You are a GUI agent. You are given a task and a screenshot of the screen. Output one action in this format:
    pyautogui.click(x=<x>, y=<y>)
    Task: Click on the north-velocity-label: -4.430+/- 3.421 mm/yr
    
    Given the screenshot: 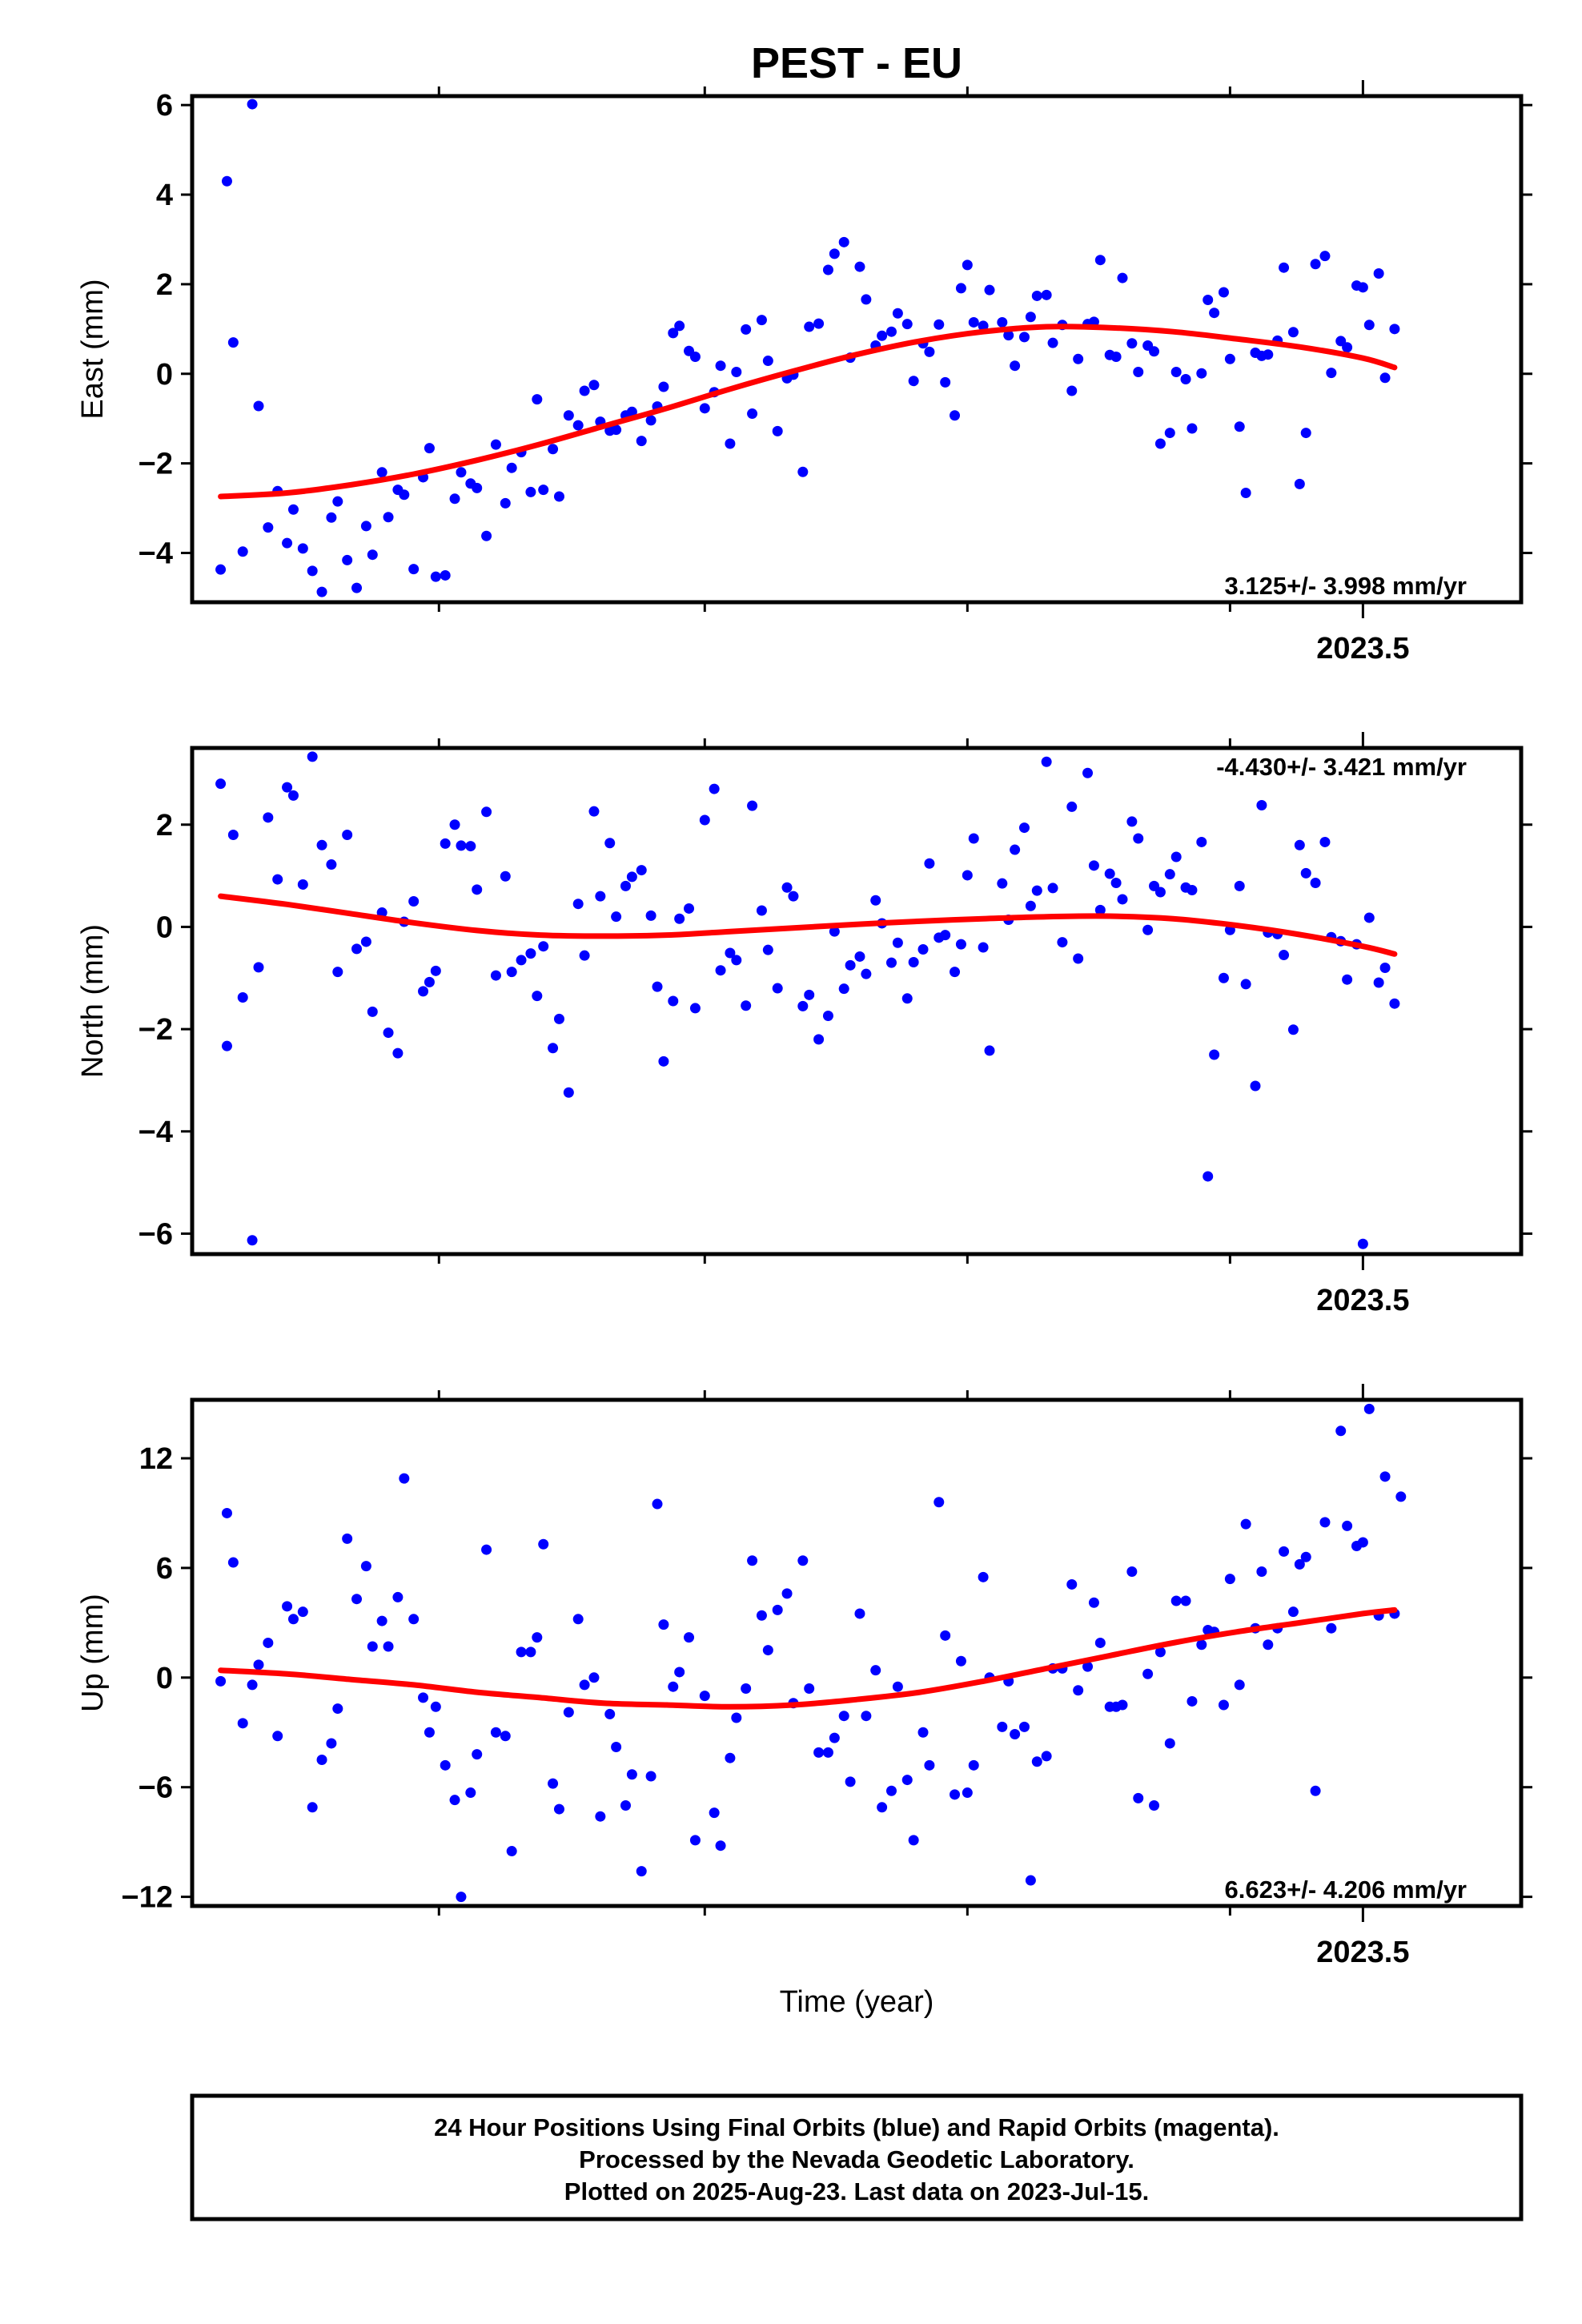 What is the action you would take?
    pyautogui.click(x=1341, y=767)
    